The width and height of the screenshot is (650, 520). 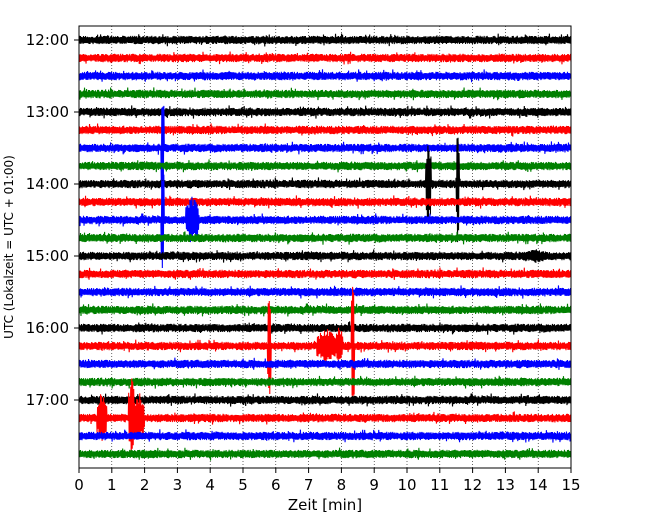 What do you see at coordinates (178, 485) in the screenshot?
I see `x-tick-label: 3` at bounding box center [178, 485].